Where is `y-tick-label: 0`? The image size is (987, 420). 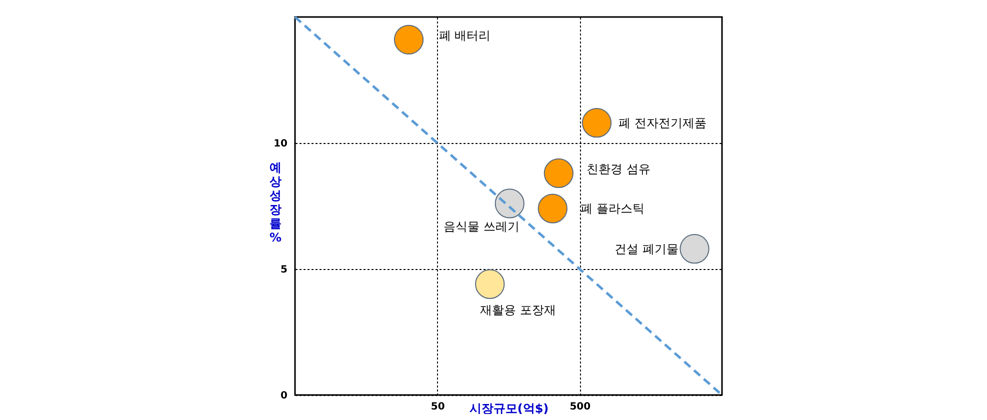
y-tick-label: 0 is located at coordinates (284, 396).